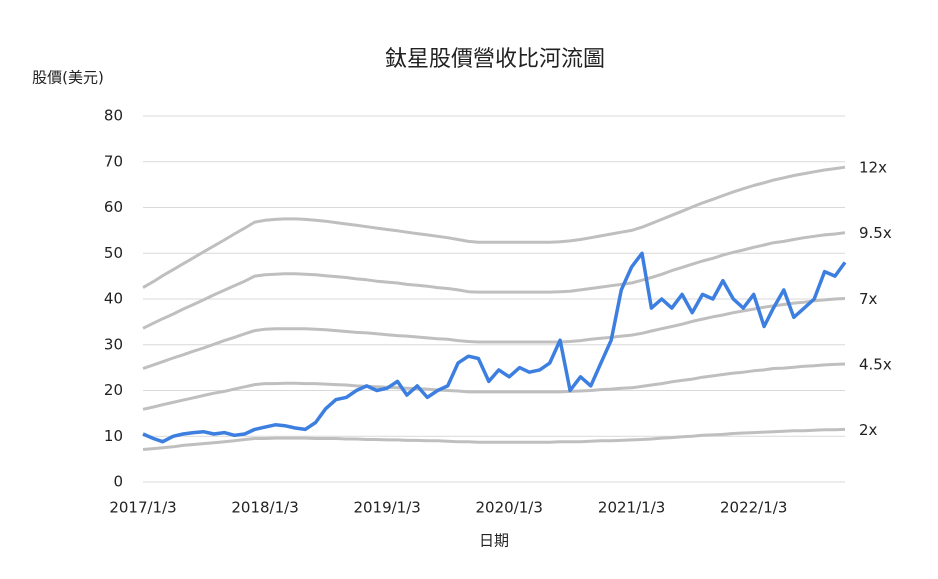  What do you see at coordinates (113, 344) in the screenshot?
I see `y-tick-label: 30` at bounding box center [113, 344].